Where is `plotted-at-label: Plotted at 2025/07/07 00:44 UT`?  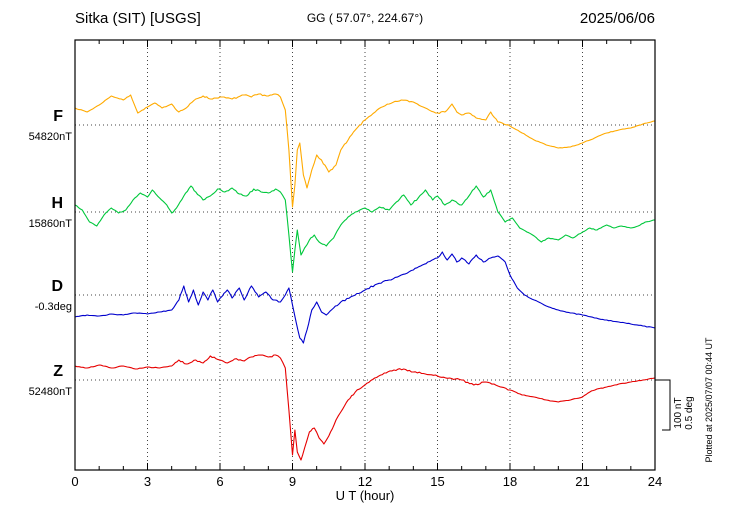 plotted-at-label: Plotted at 2025/07/07 00:44 UT is located at coordinates (709, 400).